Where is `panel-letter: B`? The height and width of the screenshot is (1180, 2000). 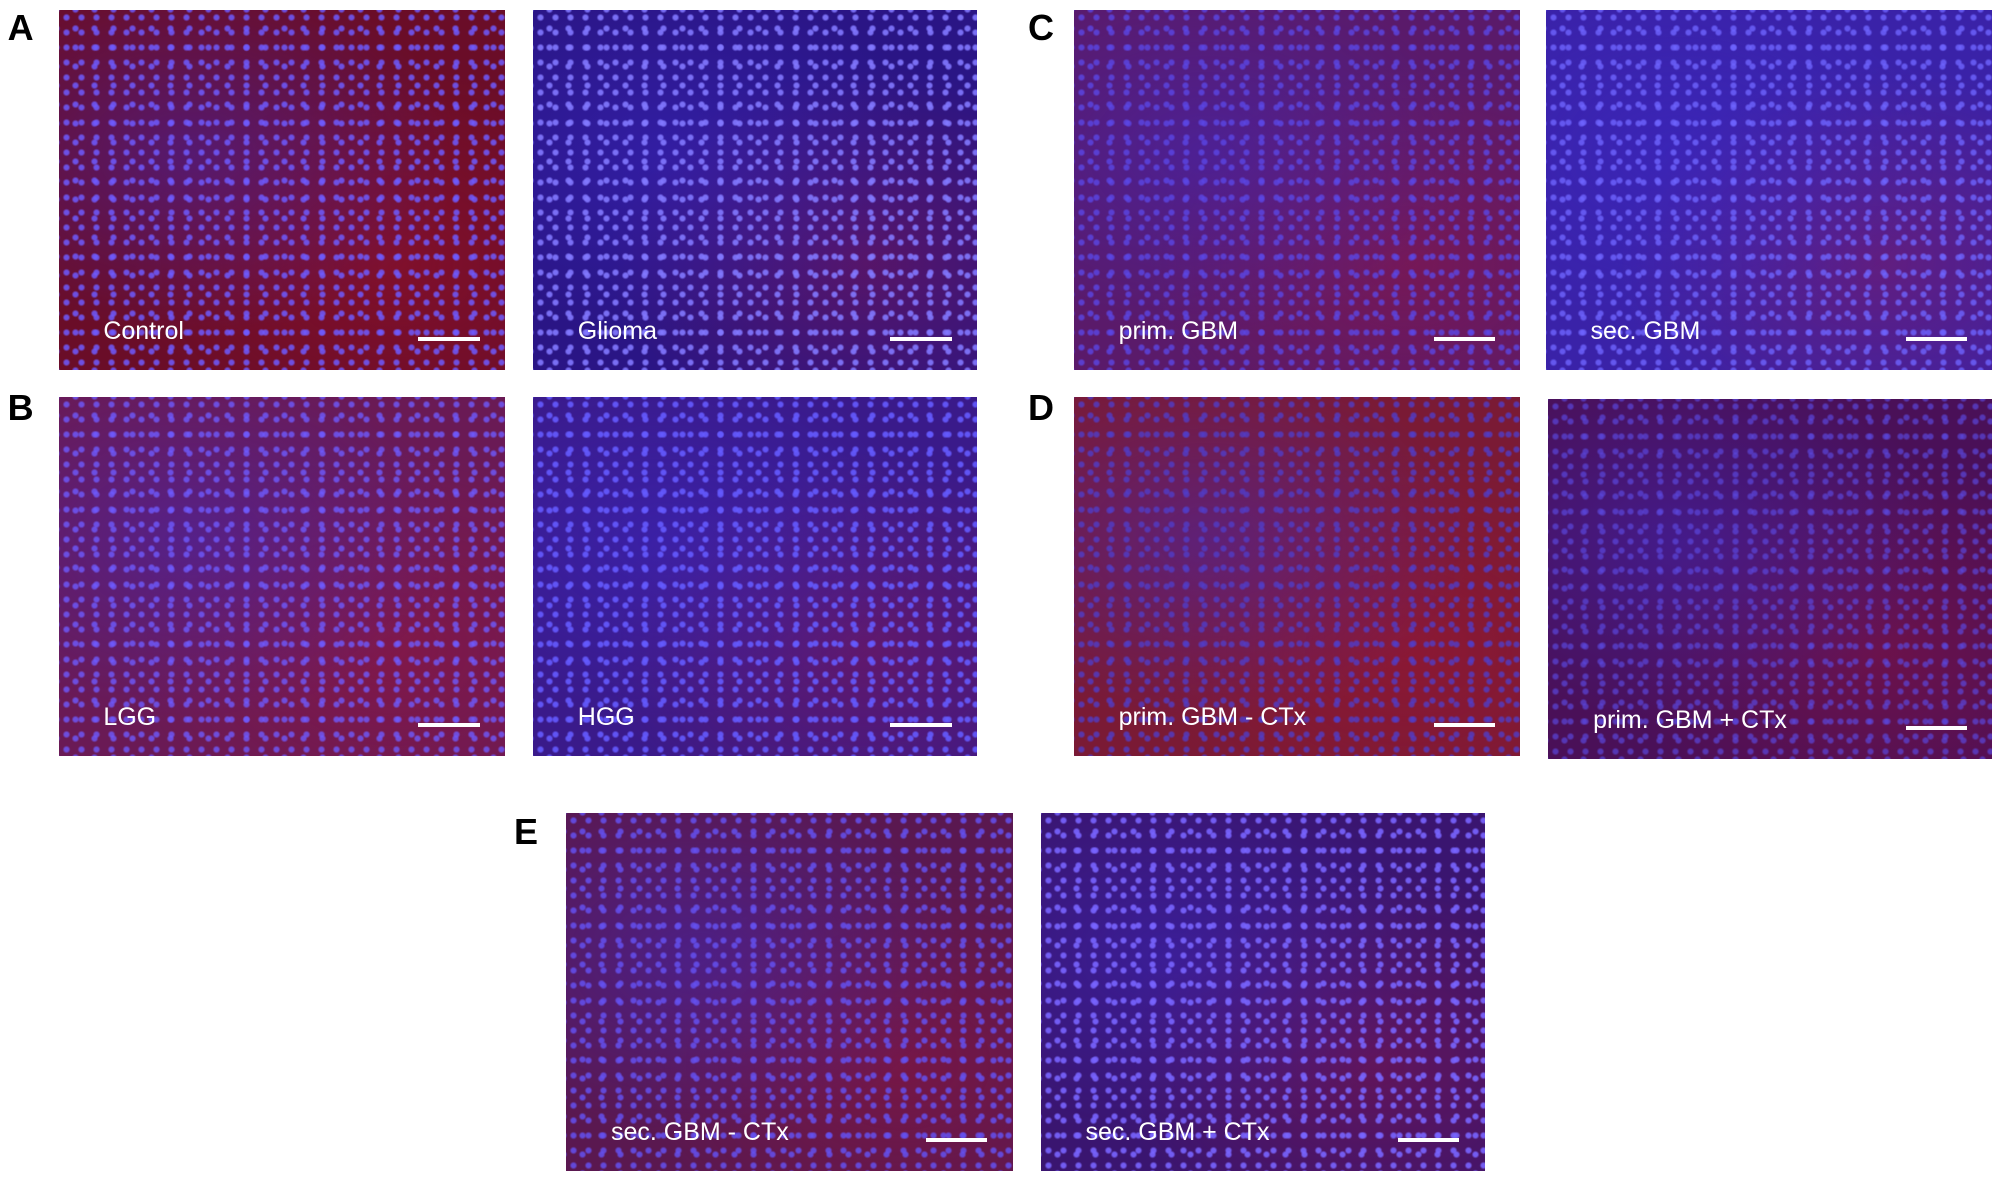
panel-letter: B is located at coordinates (20, 408).